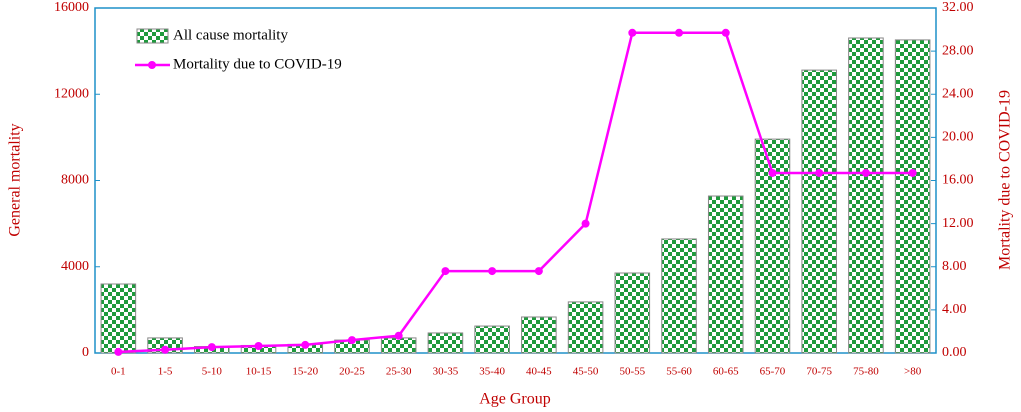 The height and width of the screenshot is (412, 1021). I want to click on x-tick-label: 70-75, so click(819, 372).